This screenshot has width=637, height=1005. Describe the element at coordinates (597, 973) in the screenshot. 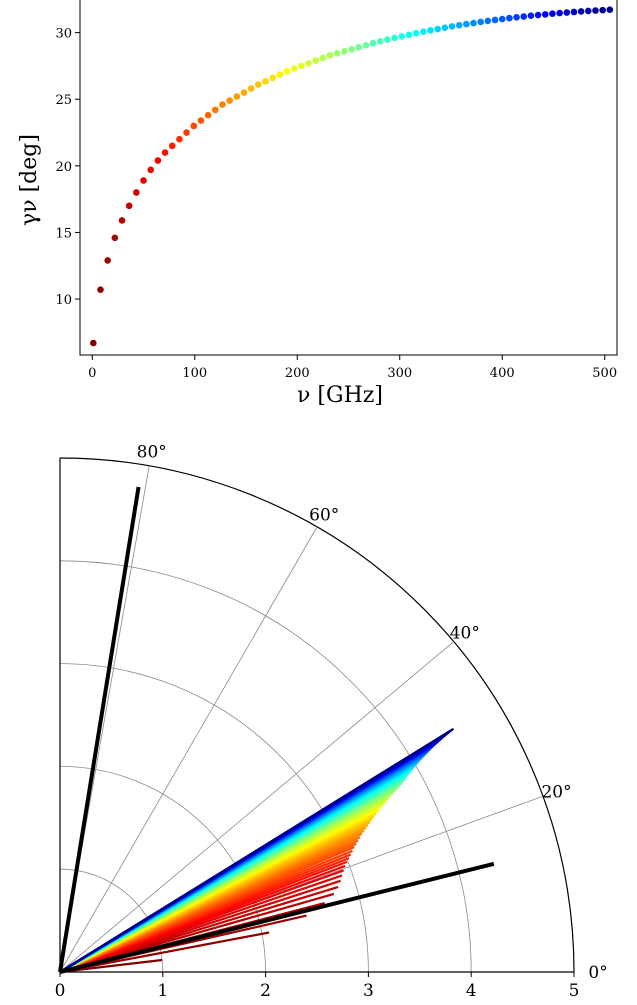

I see `polar-theta-tick-label: 0°` at that location.